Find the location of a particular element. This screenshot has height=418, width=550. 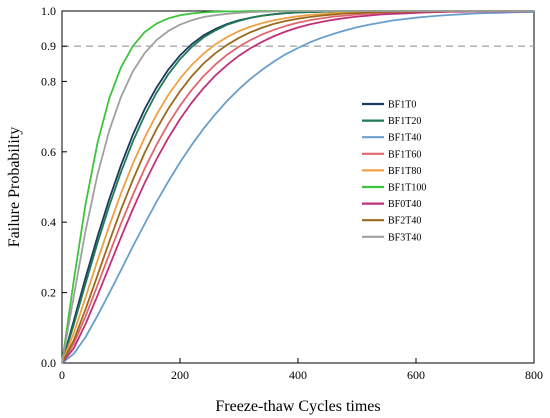

x-tick-label: 800 is located at coordinates (534, 375).